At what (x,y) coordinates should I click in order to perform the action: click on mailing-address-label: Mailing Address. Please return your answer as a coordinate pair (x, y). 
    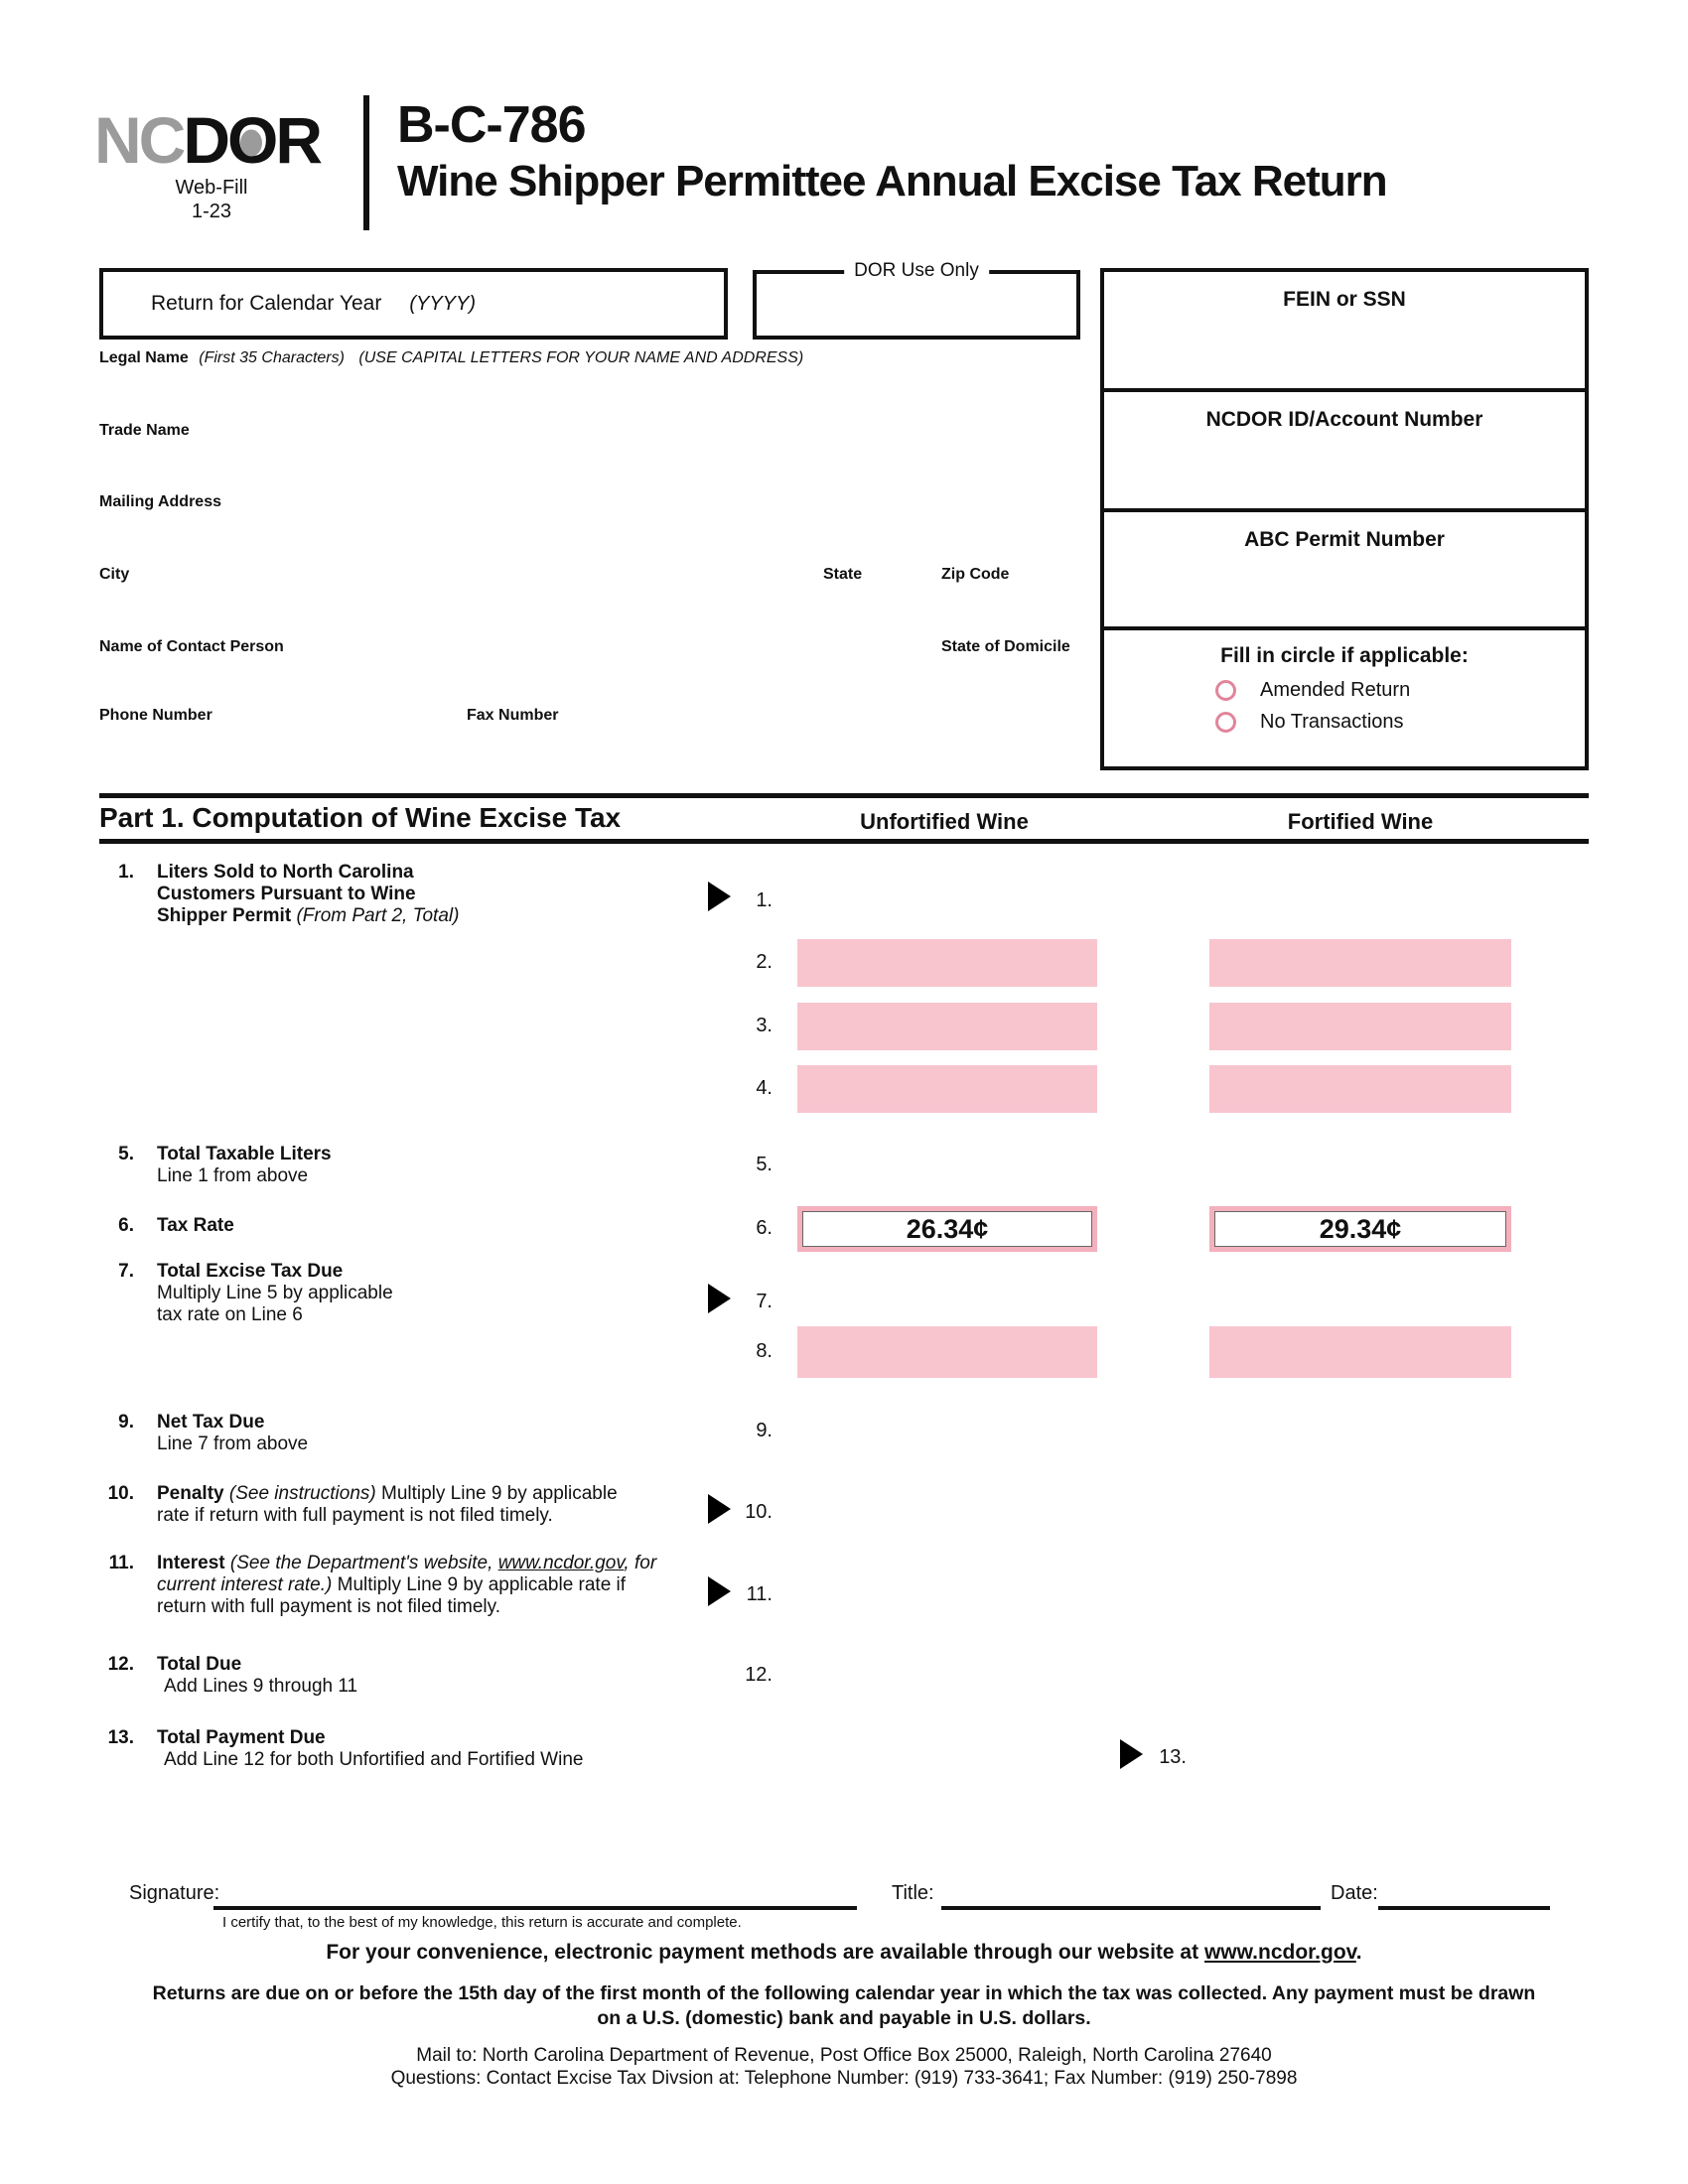
    Looking at the image, I should click on (160, 501).